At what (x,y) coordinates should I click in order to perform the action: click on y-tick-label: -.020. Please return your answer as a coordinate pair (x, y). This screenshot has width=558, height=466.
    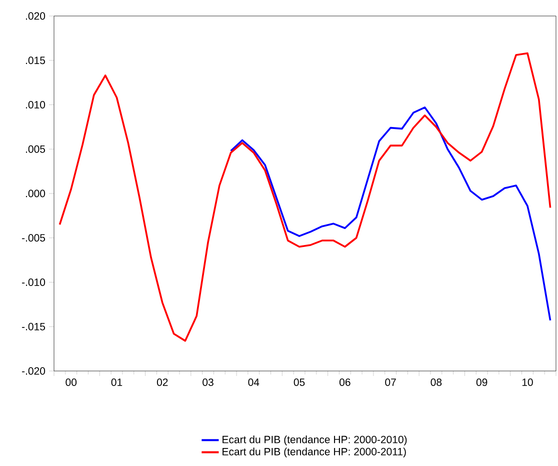
    Looking at the image, I should click on (34, 371).